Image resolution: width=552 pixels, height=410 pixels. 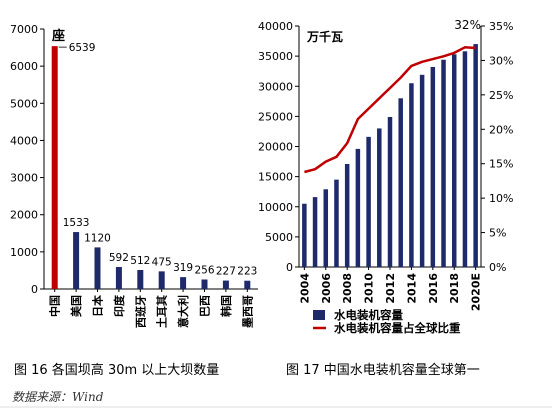 I want to click on left-y-tick-label: 6000, so click(x=24, y=66).